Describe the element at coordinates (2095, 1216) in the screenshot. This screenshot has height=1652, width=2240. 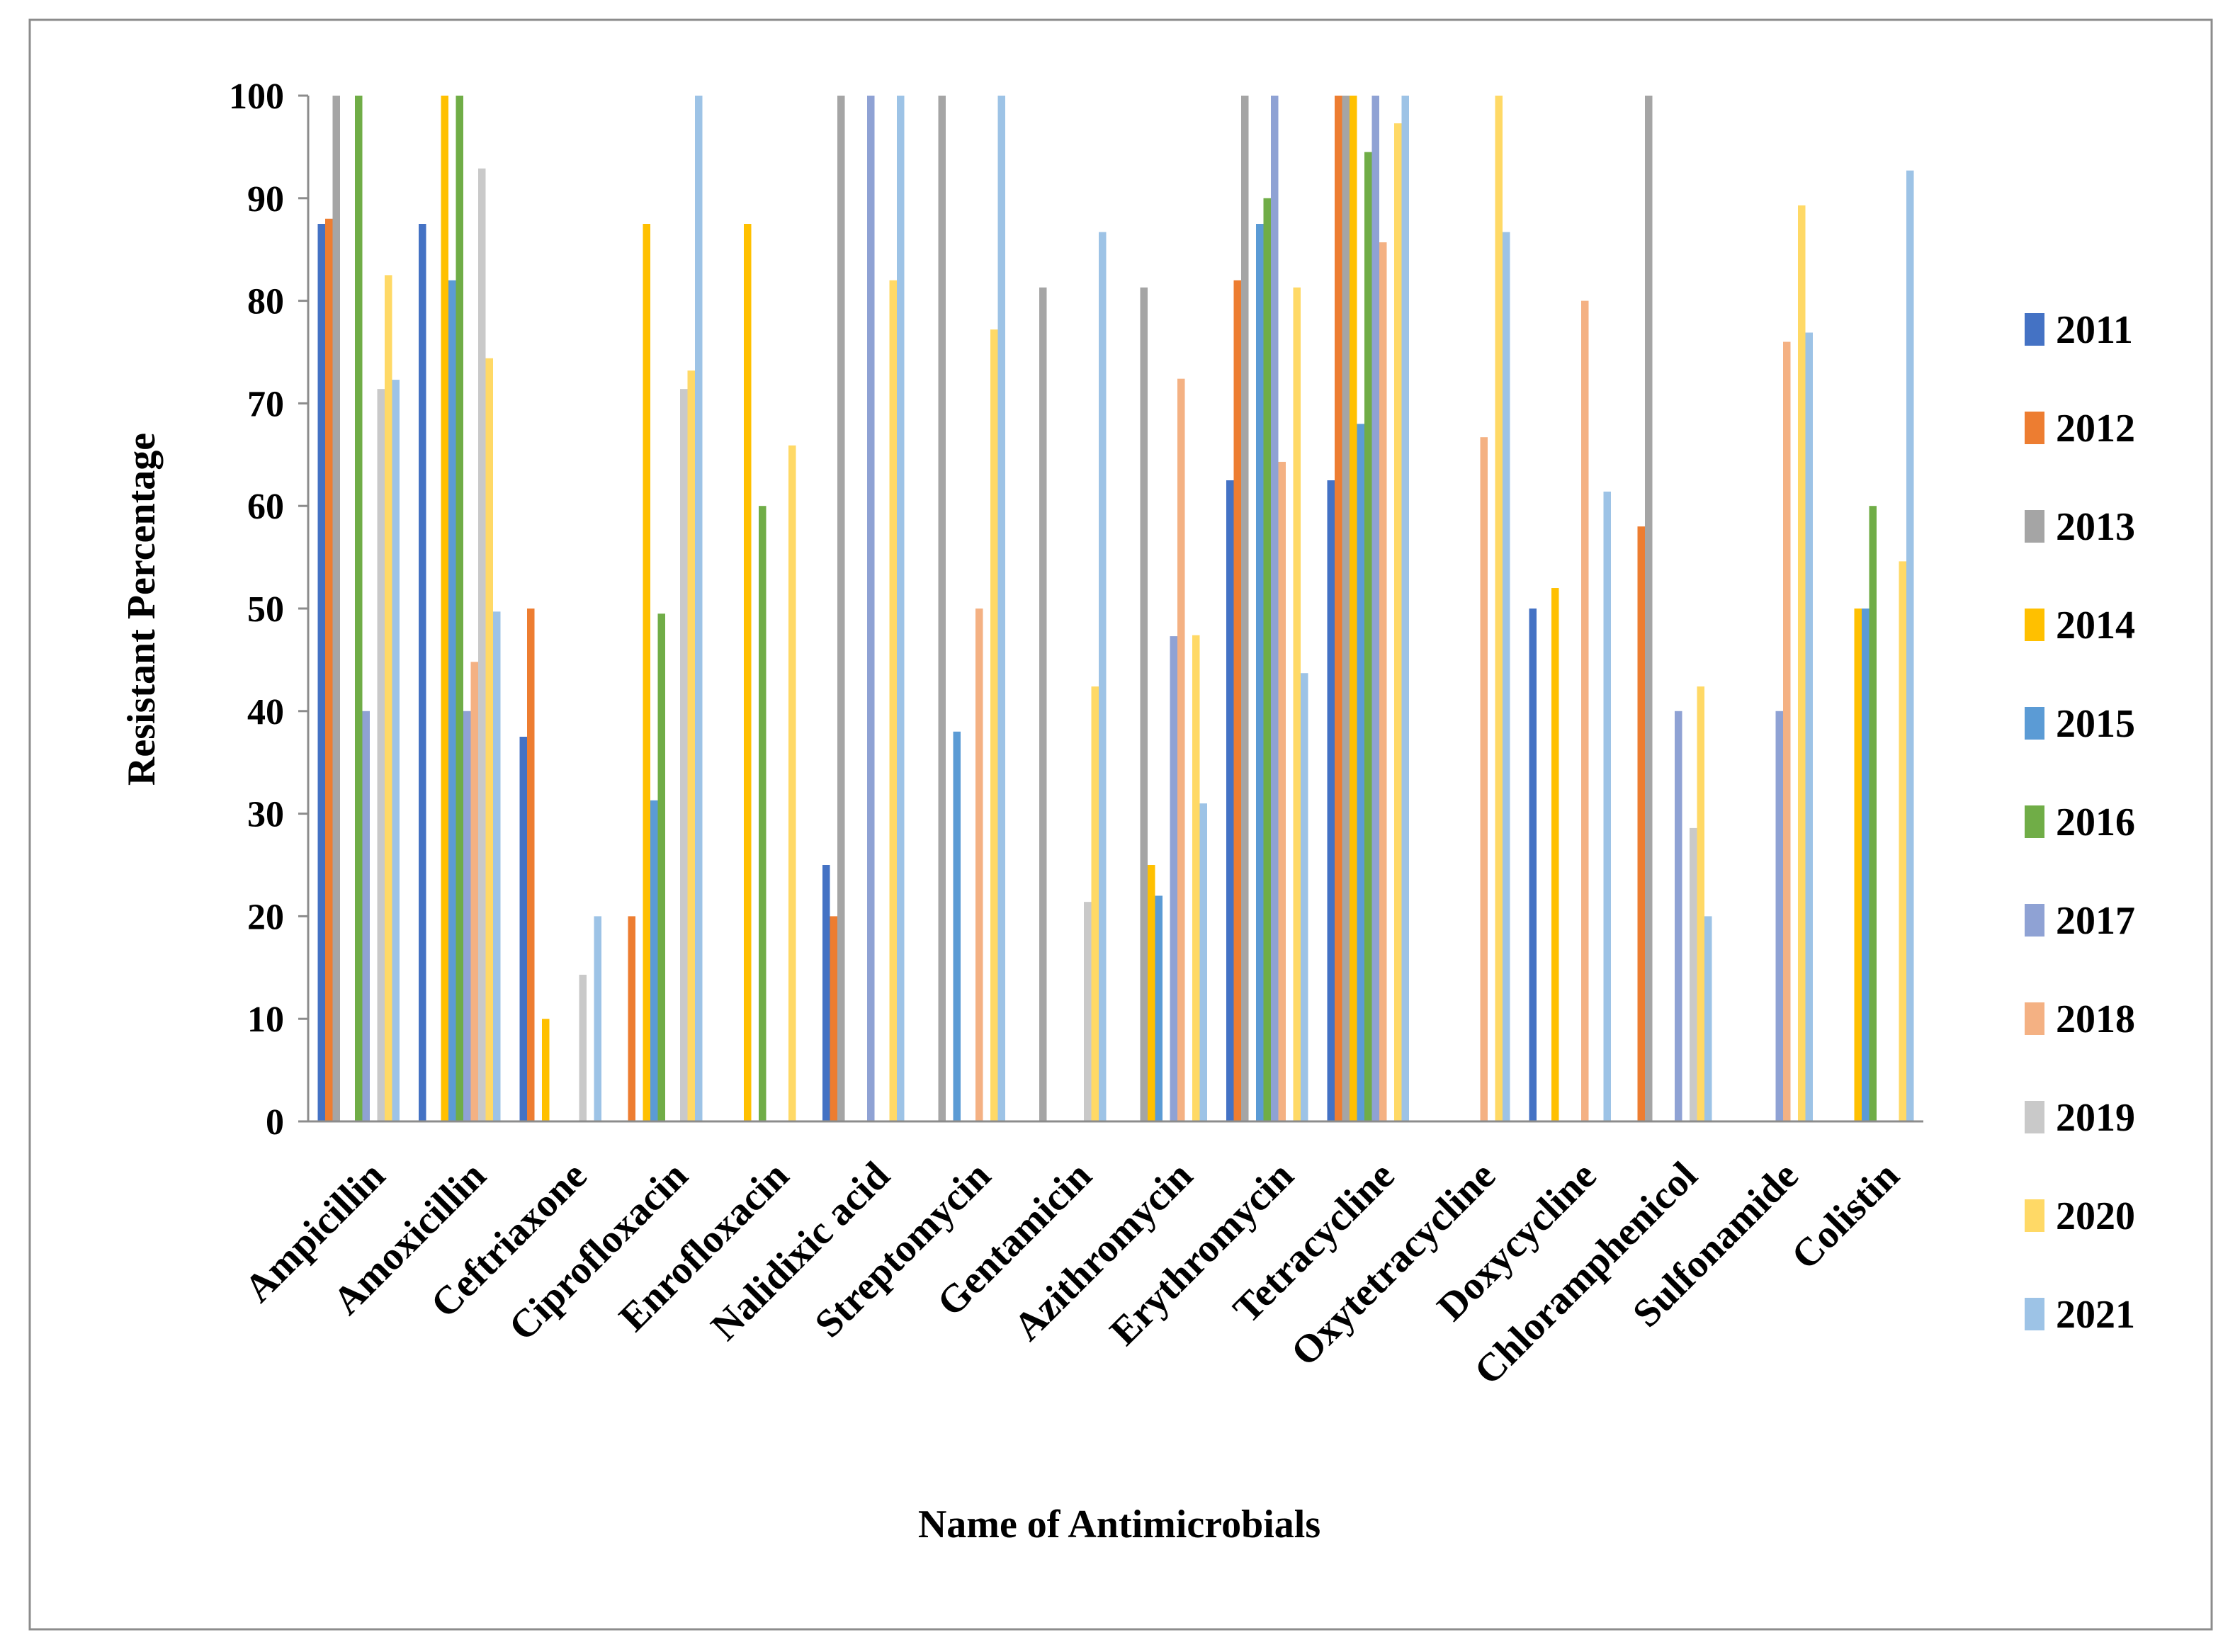
I see `legend-label-2020: 2020` at that location.